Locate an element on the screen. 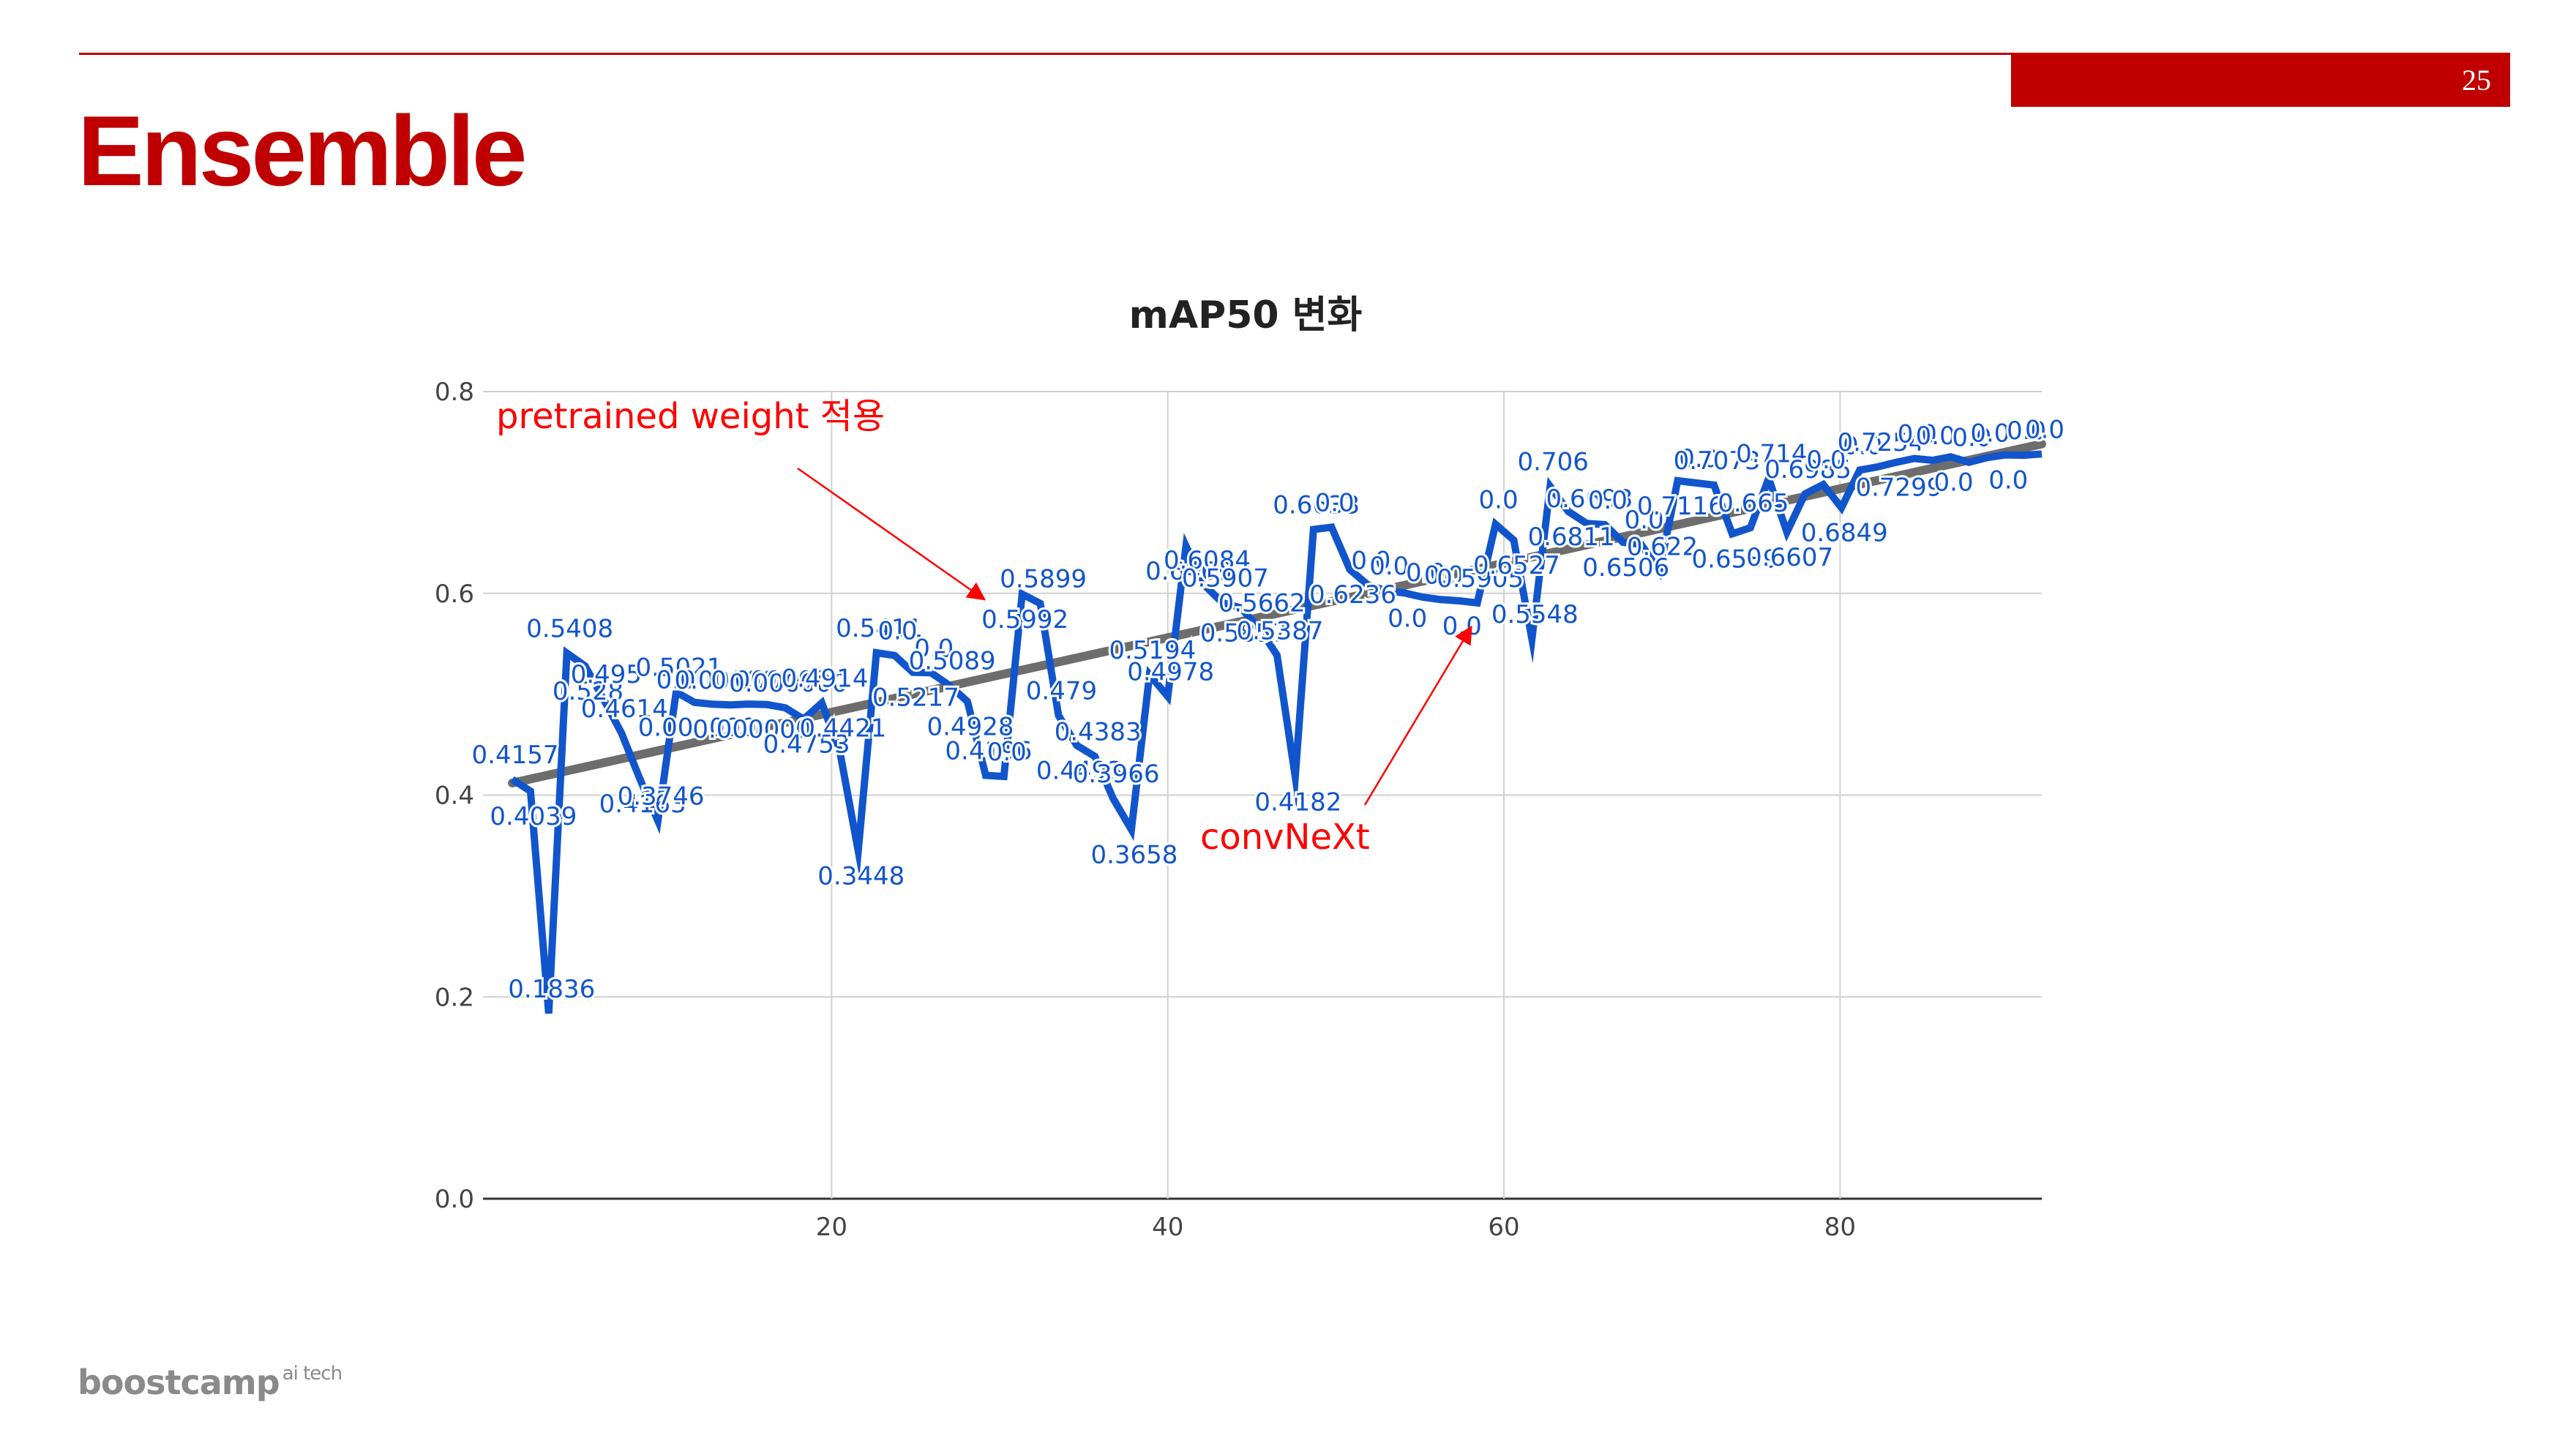  data-label-48: 0.0 is located at coordinates (1389, 566).